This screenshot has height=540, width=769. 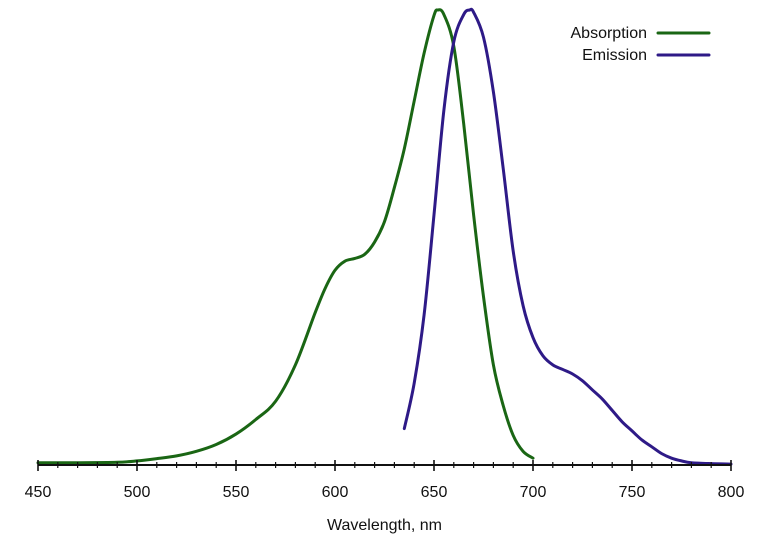 I want to click on legend-label: Absorption, so click(x=609, y=33).